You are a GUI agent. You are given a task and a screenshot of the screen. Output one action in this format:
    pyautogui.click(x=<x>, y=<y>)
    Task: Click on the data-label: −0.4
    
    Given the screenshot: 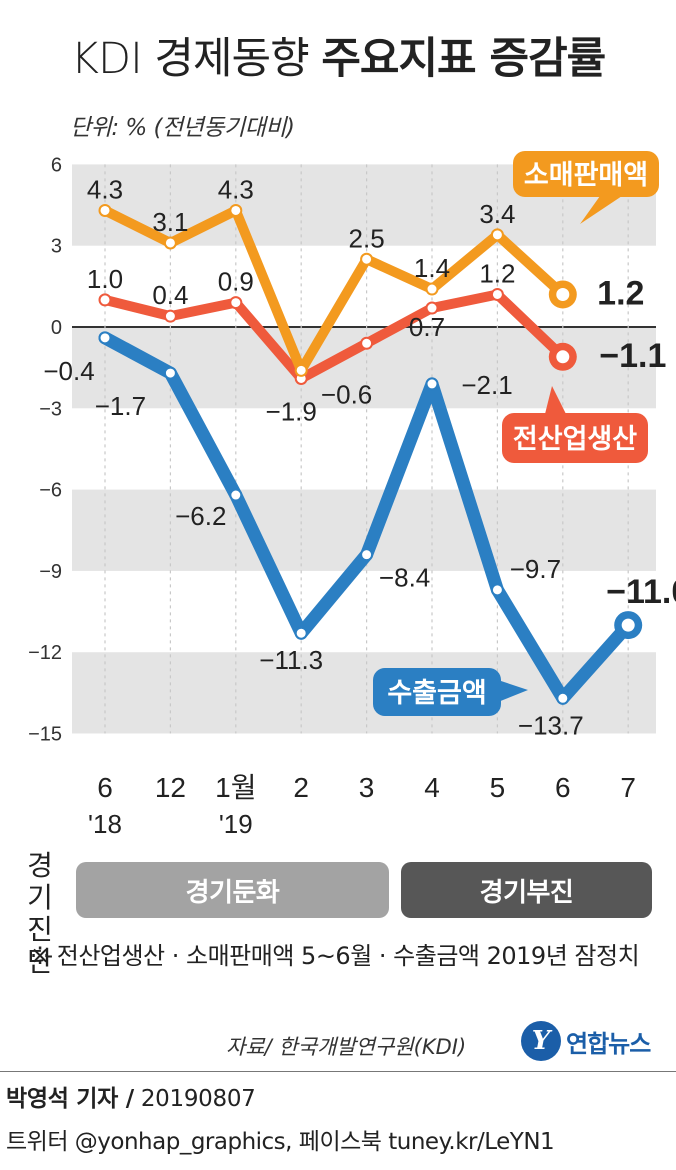 What is the action you would take?
    pyautogui.click(x=68, y=371)
    